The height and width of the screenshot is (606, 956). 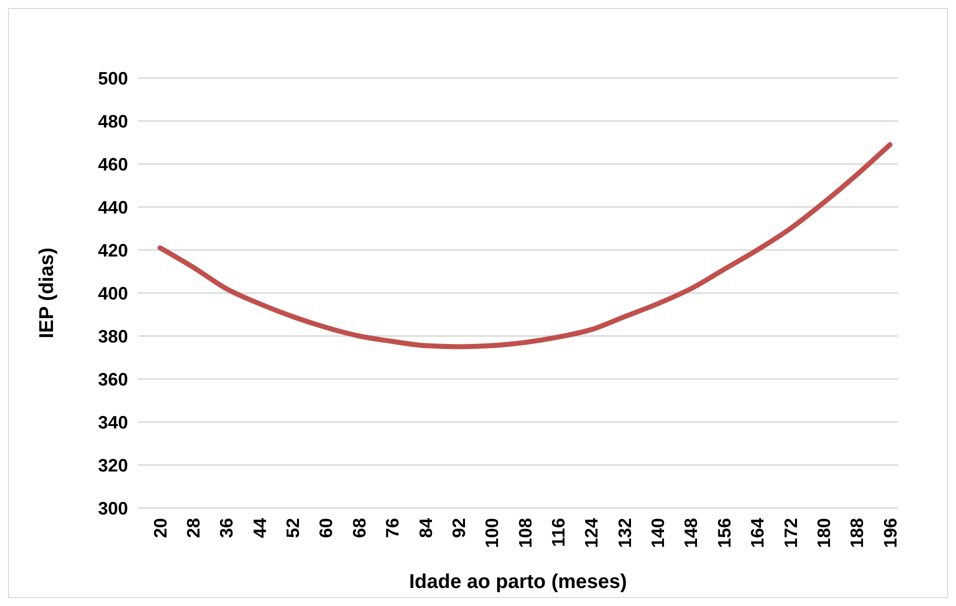 I want to click on x-tick-label: 28, so click(x=193, y=528).